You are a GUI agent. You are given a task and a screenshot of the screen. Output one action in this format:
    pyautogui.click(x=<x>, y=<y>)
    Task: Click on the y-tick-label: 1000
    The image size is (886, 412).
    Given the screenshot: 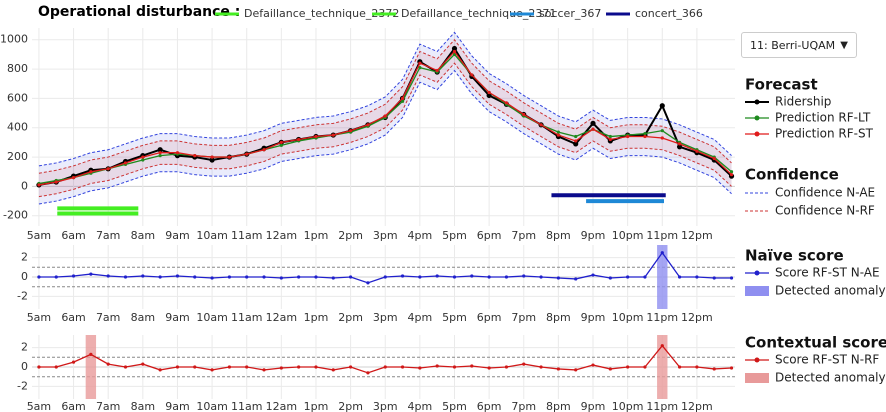 What is the action you would take?
    pyautogui.click(x=14, y=39)
    